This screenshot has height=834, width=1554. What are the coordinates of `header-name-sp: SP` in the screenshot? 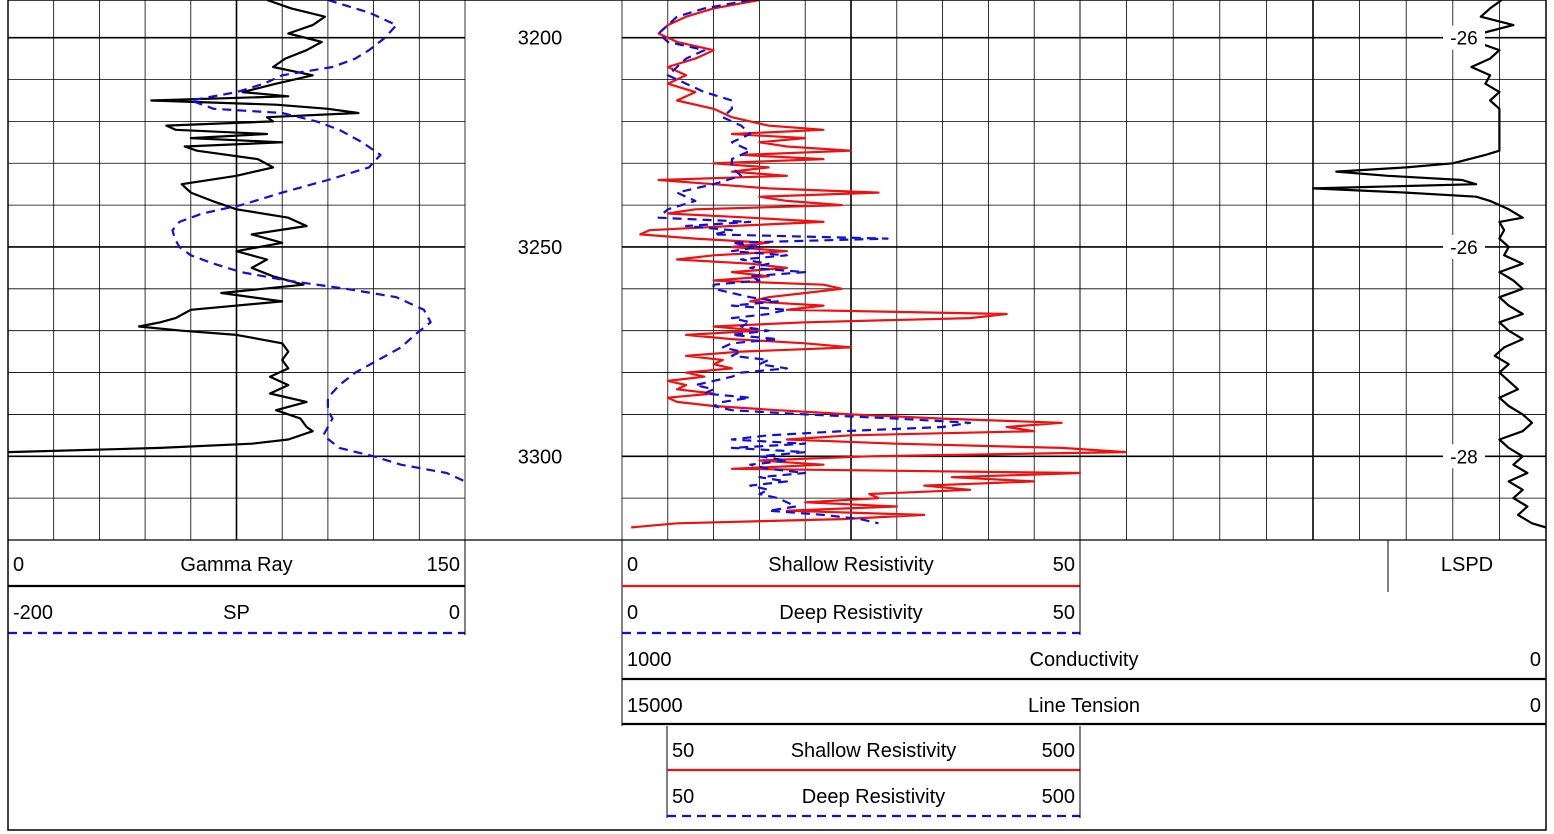 It's located at (236, 613).